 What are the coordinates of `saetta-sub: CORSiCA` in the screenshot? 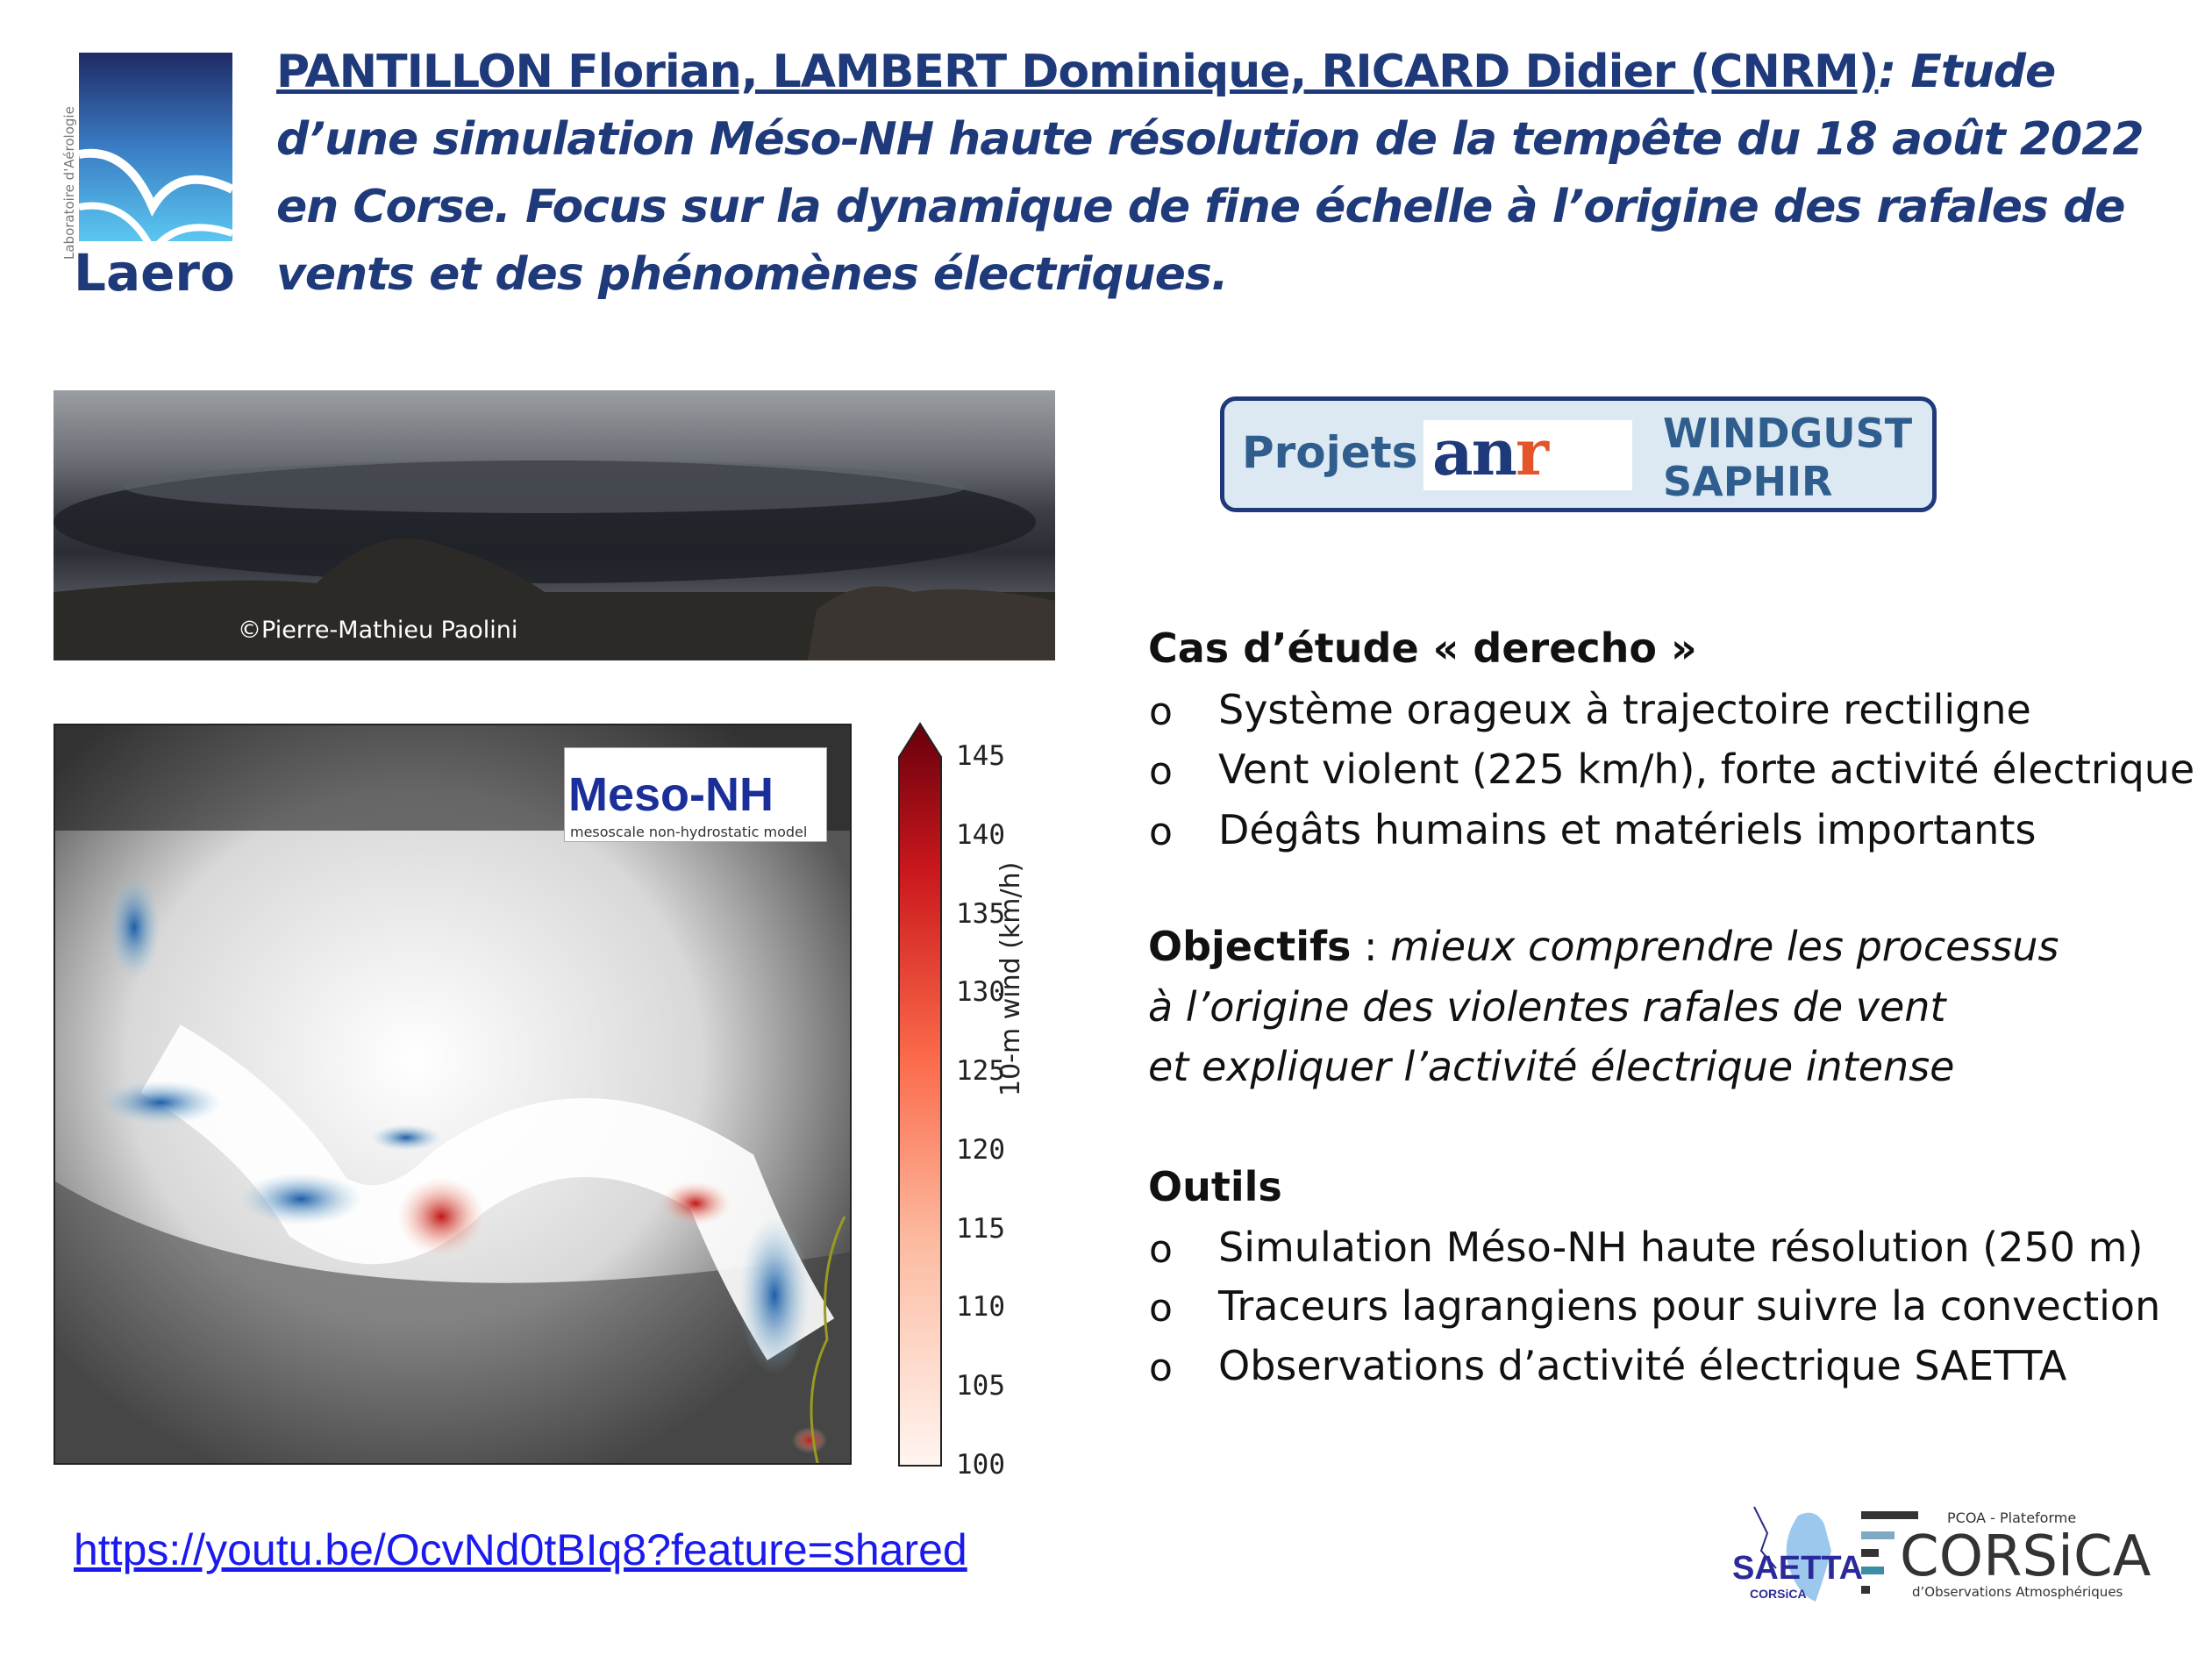 It's located at (1778, 1594).